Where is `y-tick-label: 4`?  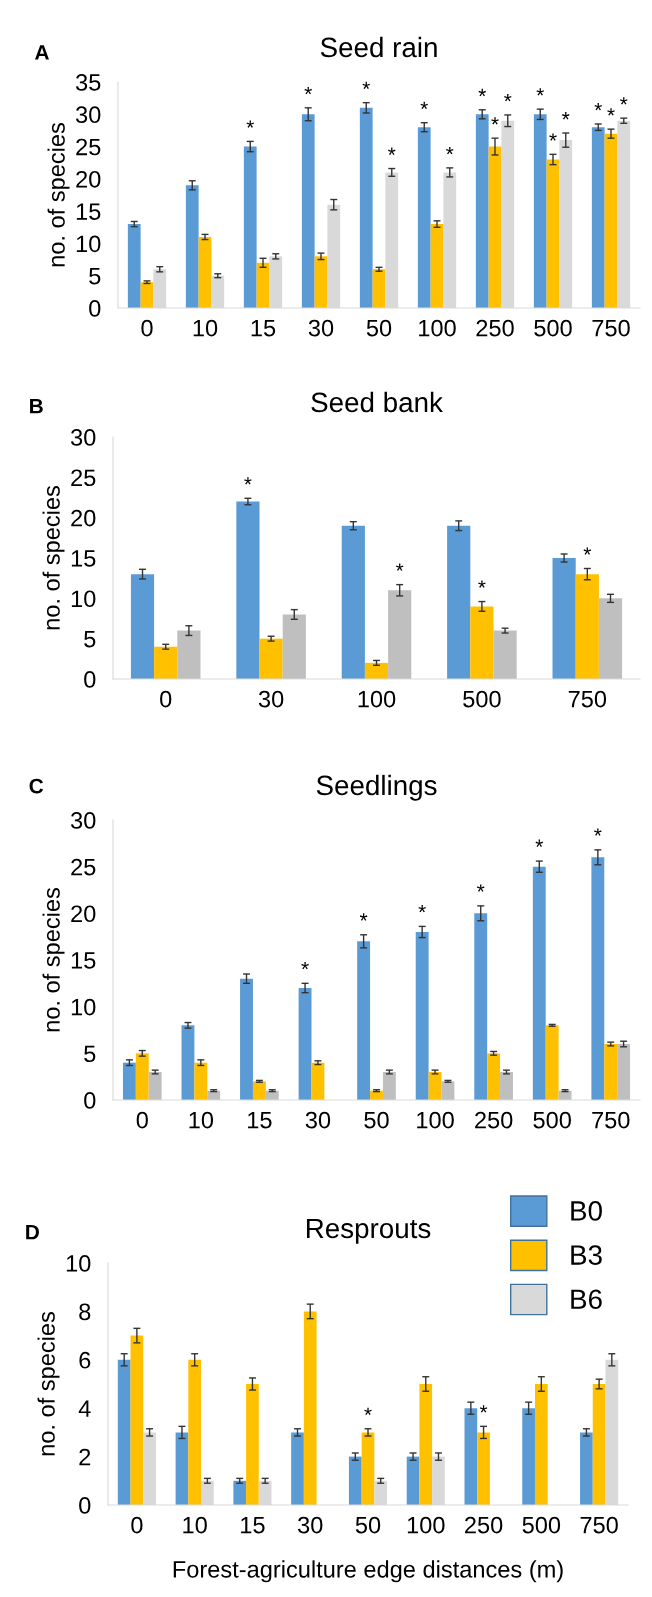 y-tick-label: 4 is located at coordinates (84, 1408).